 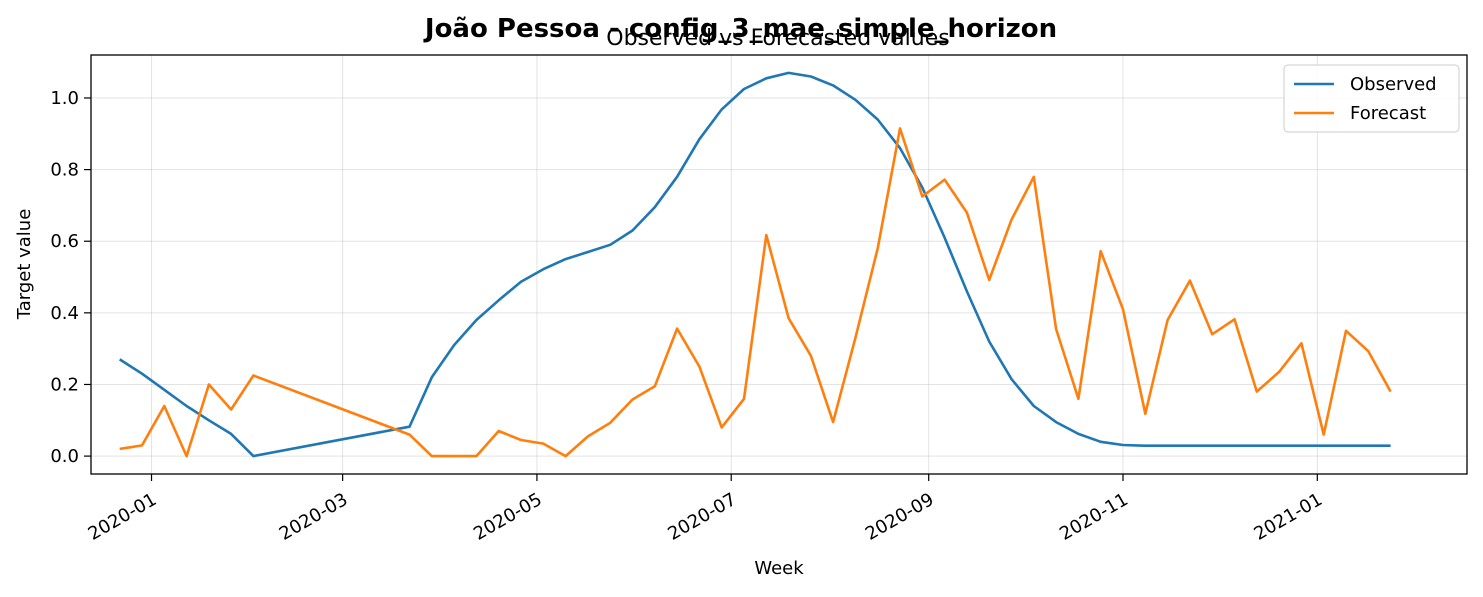 I want to click on chart-title: Observed vs Forecasted values, so click(x=777, y=38).